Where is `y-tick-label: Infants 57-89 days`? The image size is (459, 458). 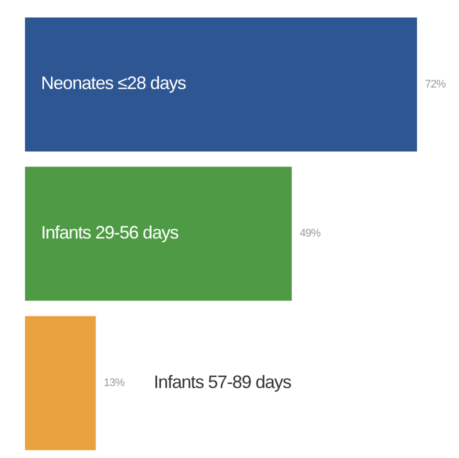 y-tick-label: Infants 57-89 days is located at coordinates (223, 382).